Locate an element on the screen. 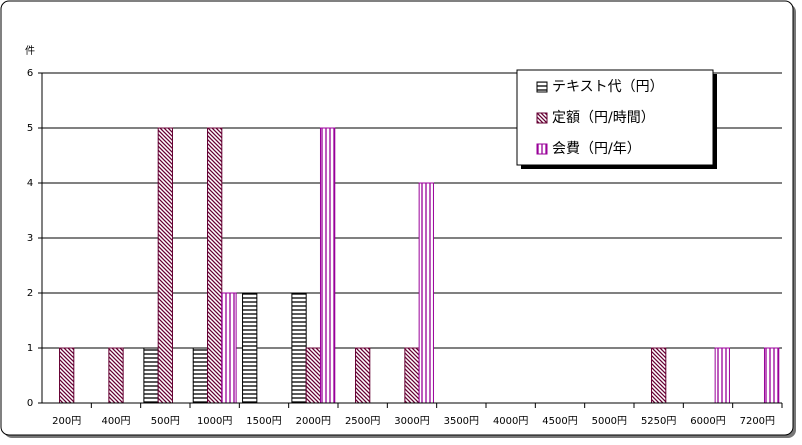 This screenshot has height=445, width=802. legend is located at coordinates (615, 117).